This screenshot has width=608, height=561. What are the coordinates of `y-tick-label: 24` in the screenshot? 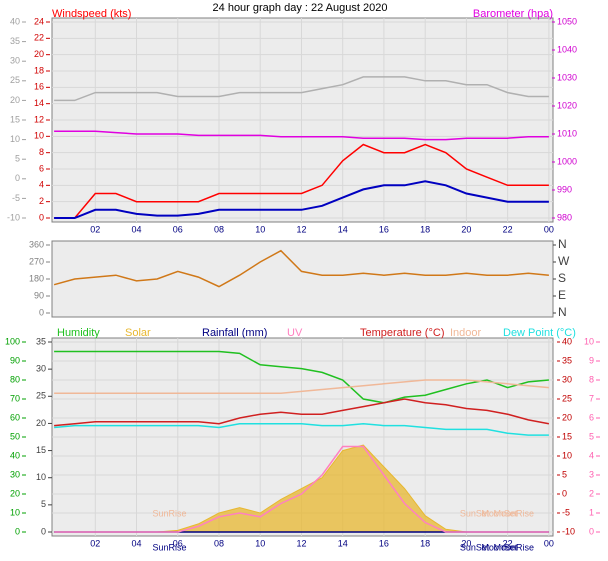 It's located at (39, 21).